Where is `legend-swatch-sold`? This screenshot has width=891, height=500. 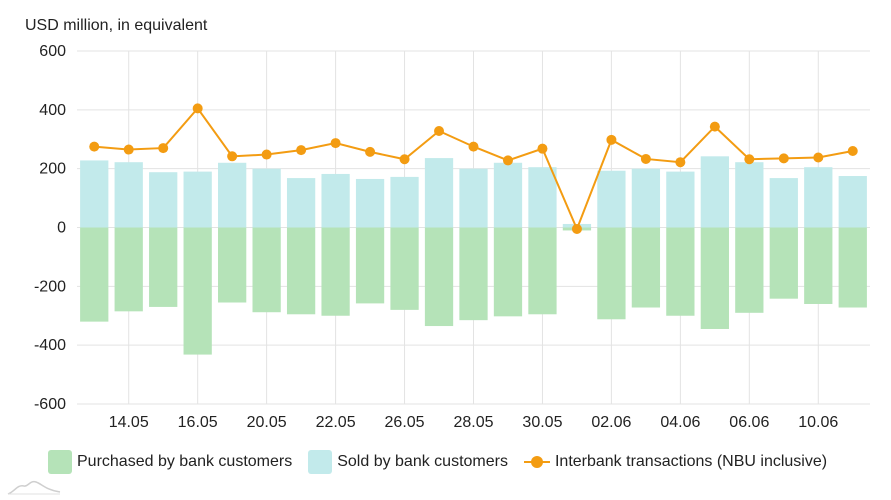
legend-swatch-sold is located at coordinates (320, 462).